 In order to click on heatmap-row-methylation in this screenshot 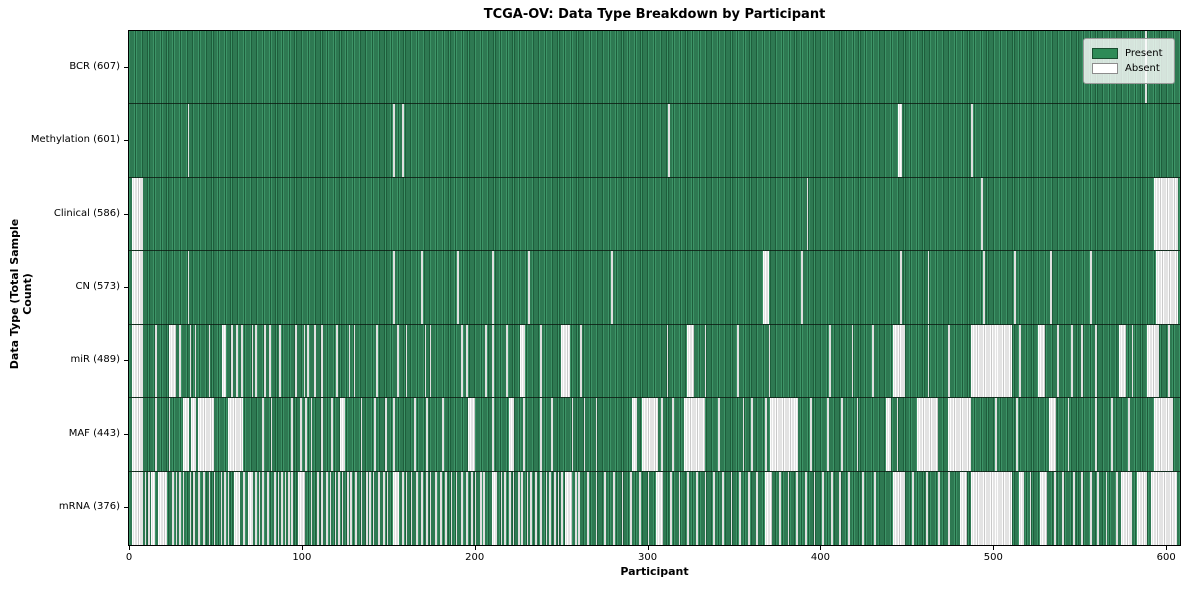, I will do `click(654, 141)`.